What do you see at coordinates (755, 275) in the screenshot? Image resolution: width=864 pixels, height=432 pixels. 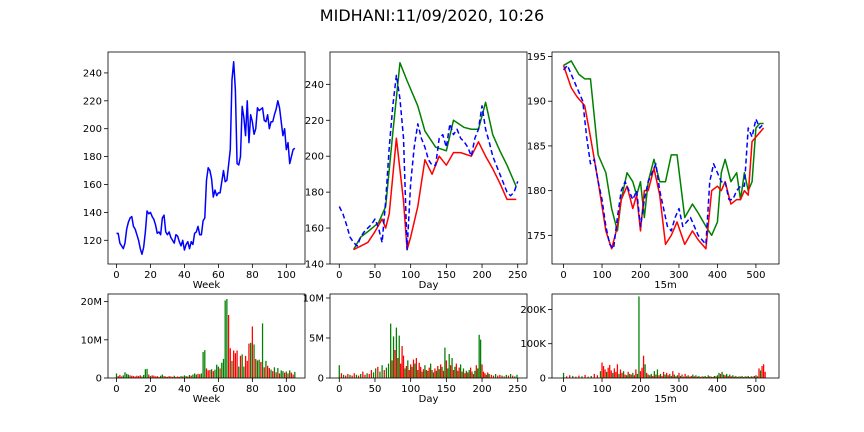 I see `x-tick-label: 500` at bounding box center [755, 275].